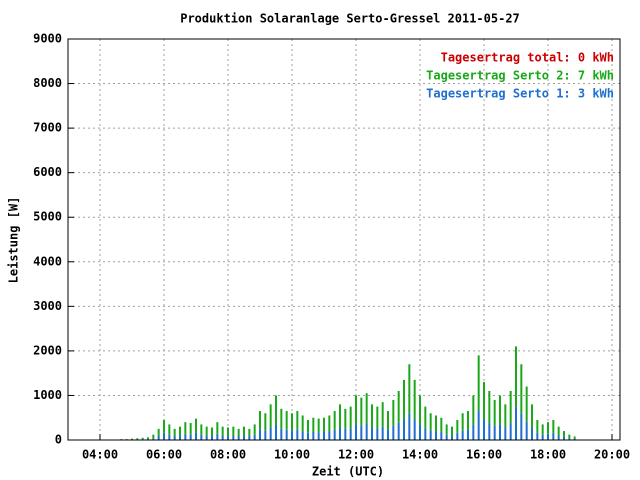 The image size is (640, 480). What do you see at coordinates (47, 39) in the screenshot?
I see `y-tick-label: 9000` at bounding box center [47, 39].